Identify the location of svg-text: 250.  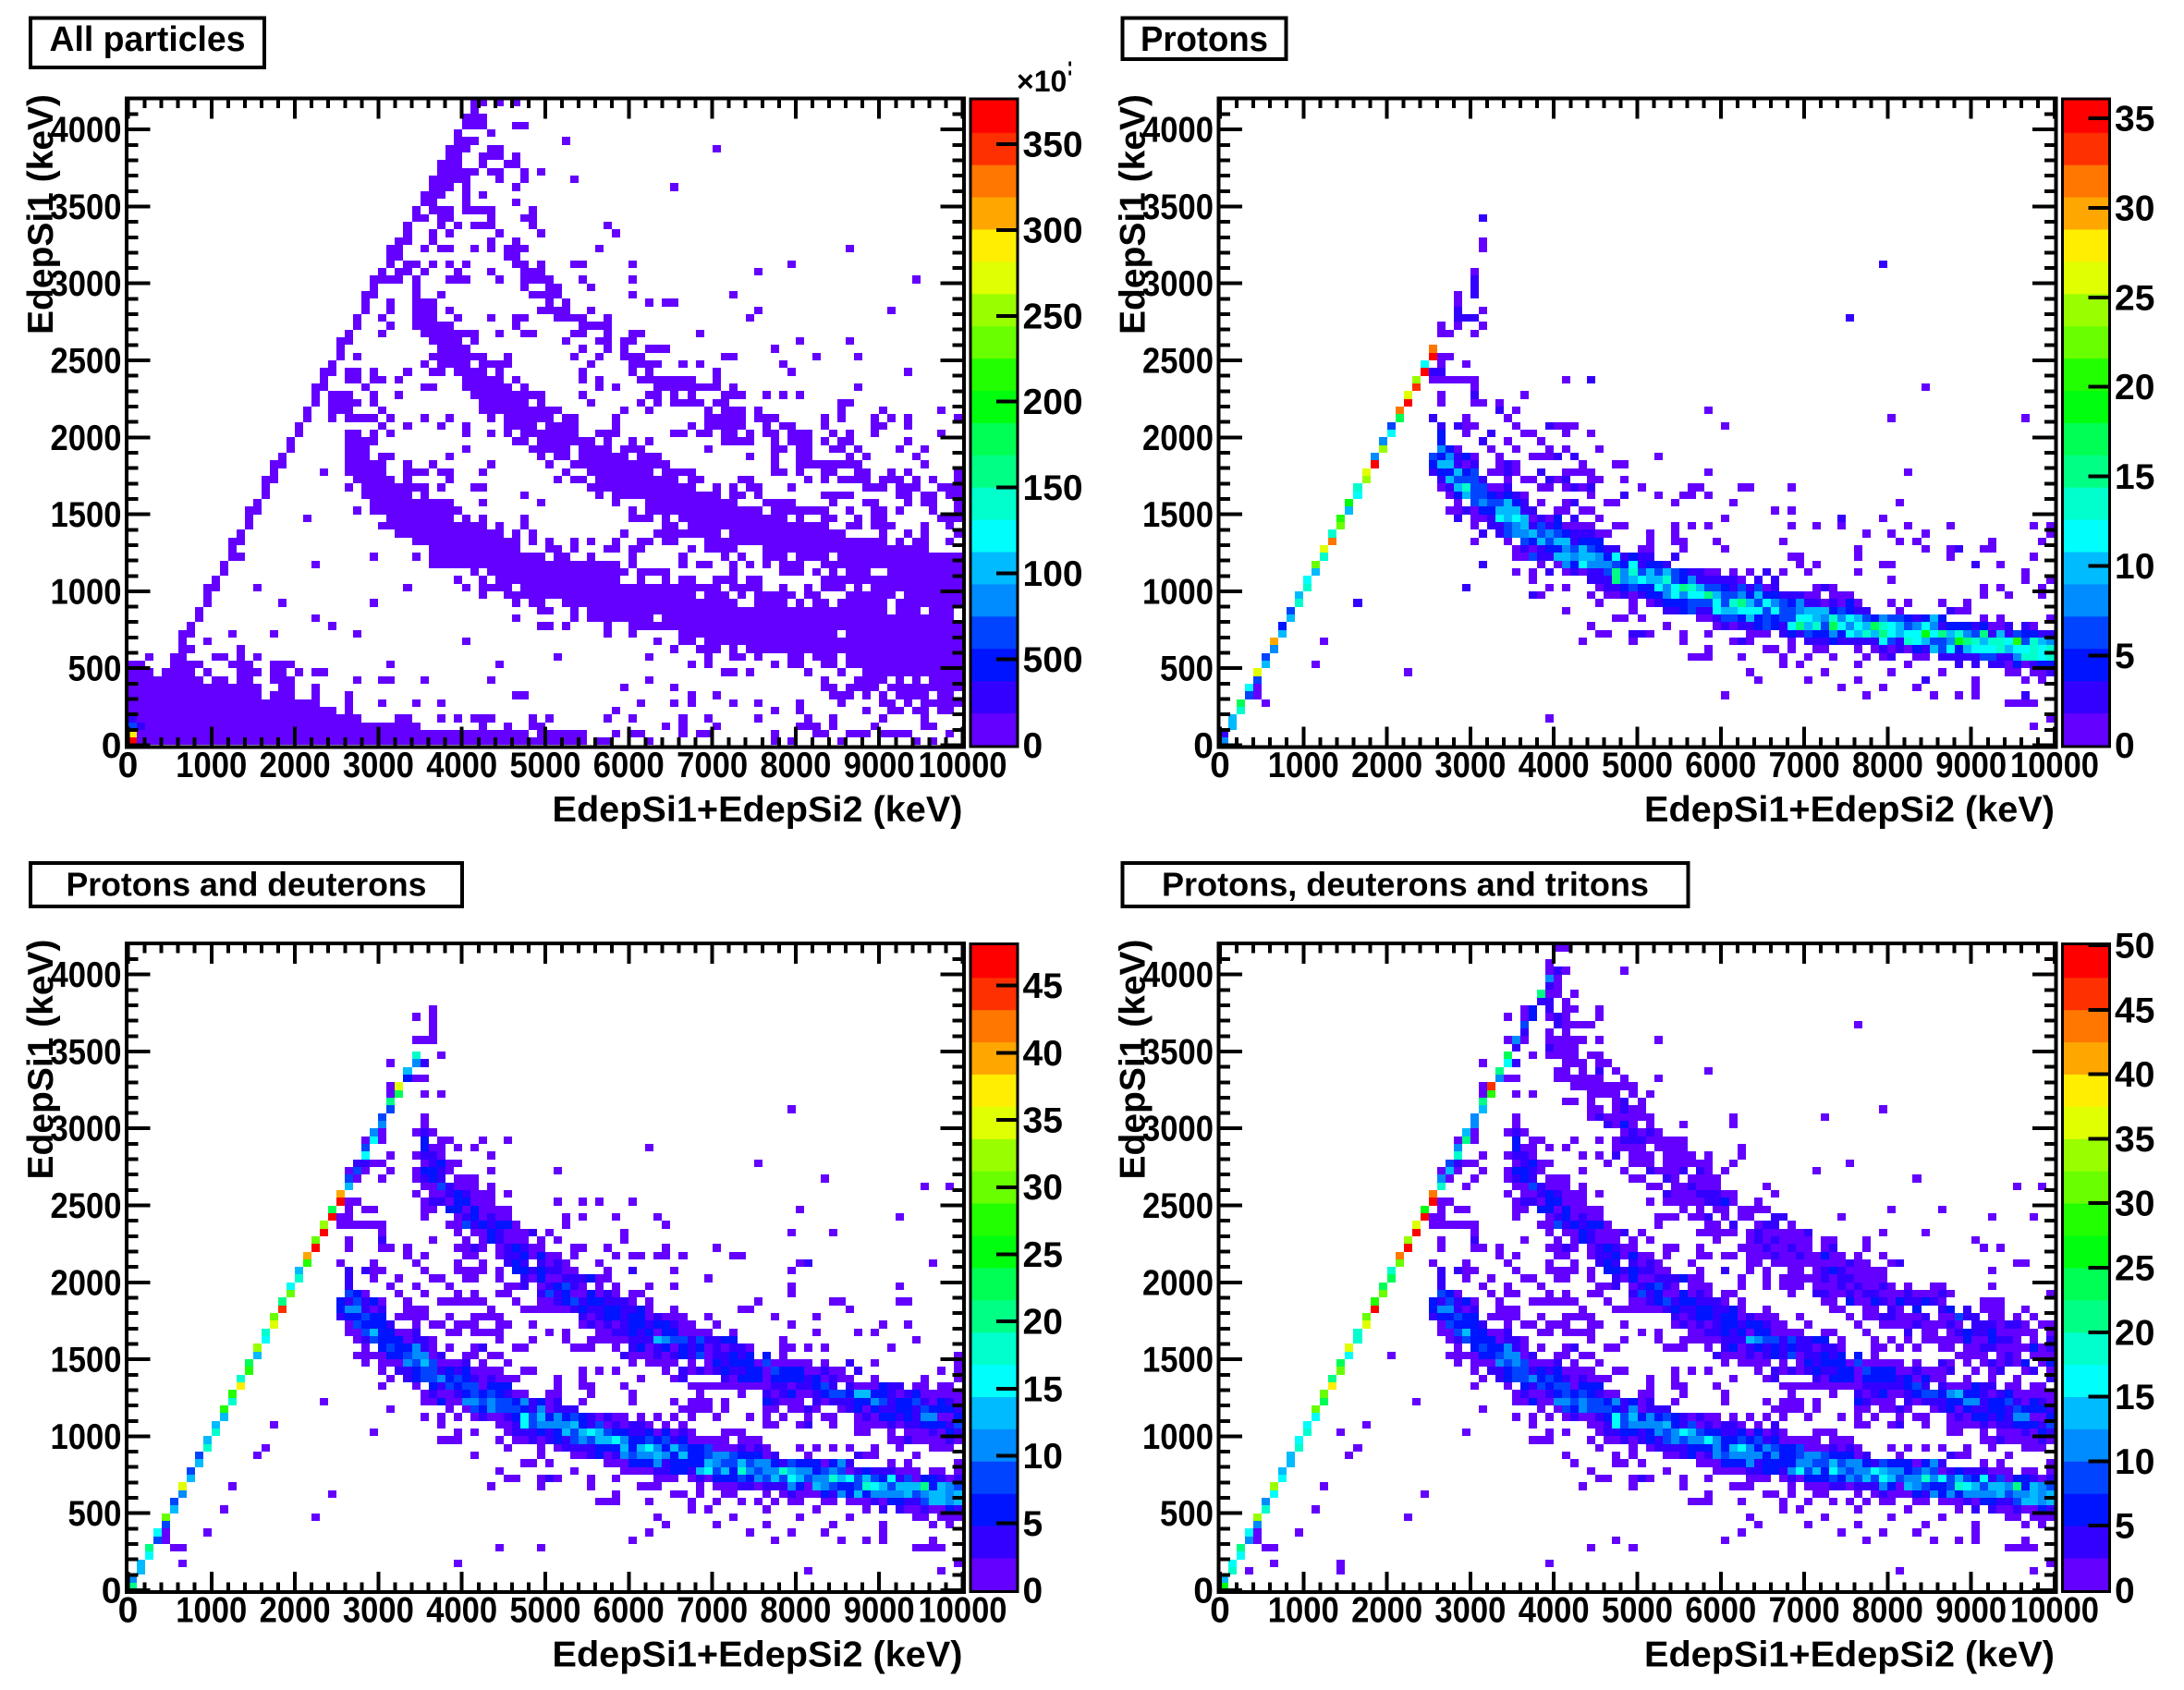
(1053, 316).